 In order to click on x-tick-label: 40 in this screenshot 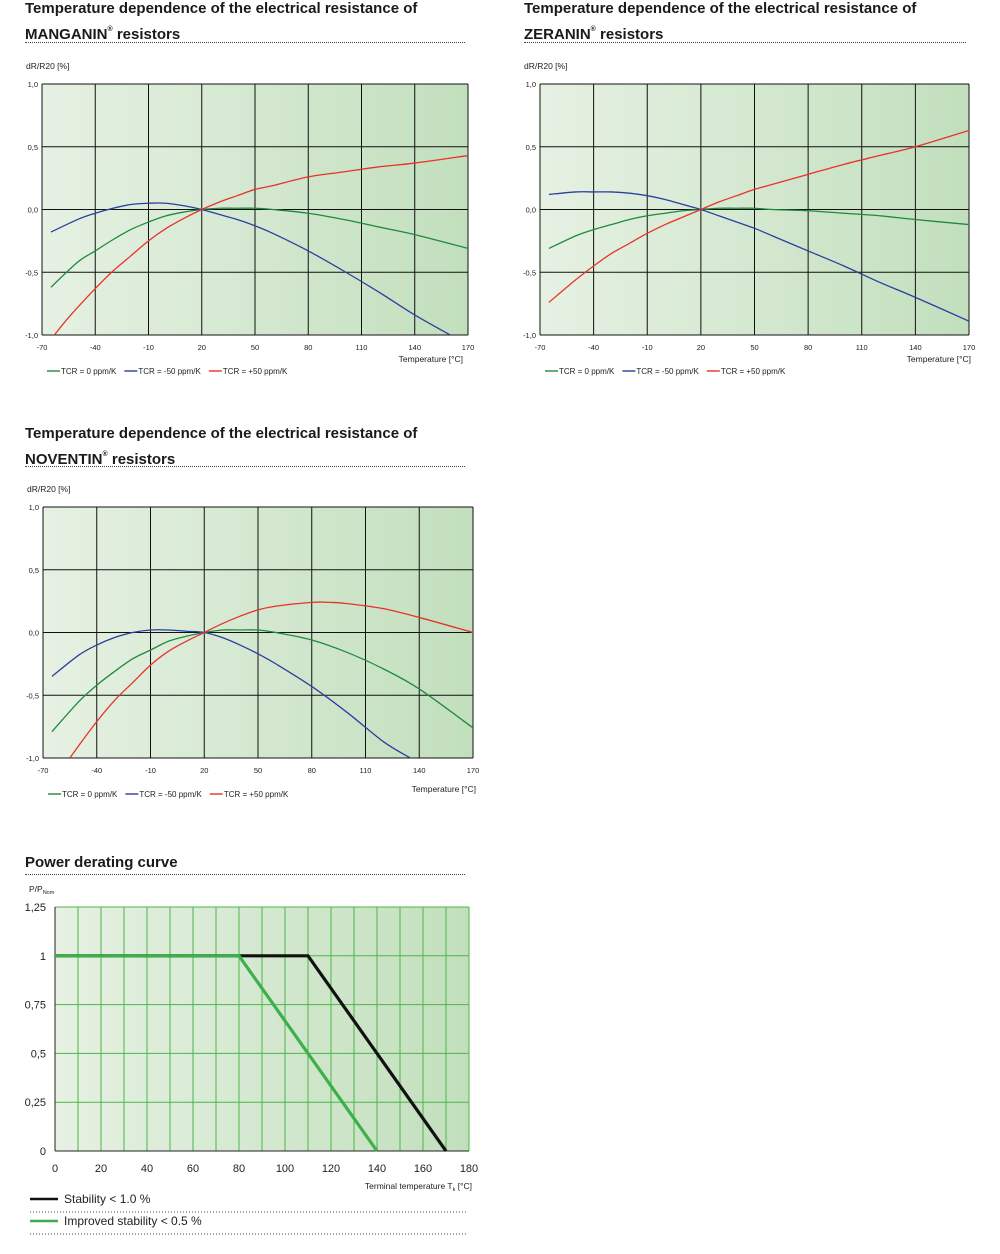, I will do `click(147, 1169)`.